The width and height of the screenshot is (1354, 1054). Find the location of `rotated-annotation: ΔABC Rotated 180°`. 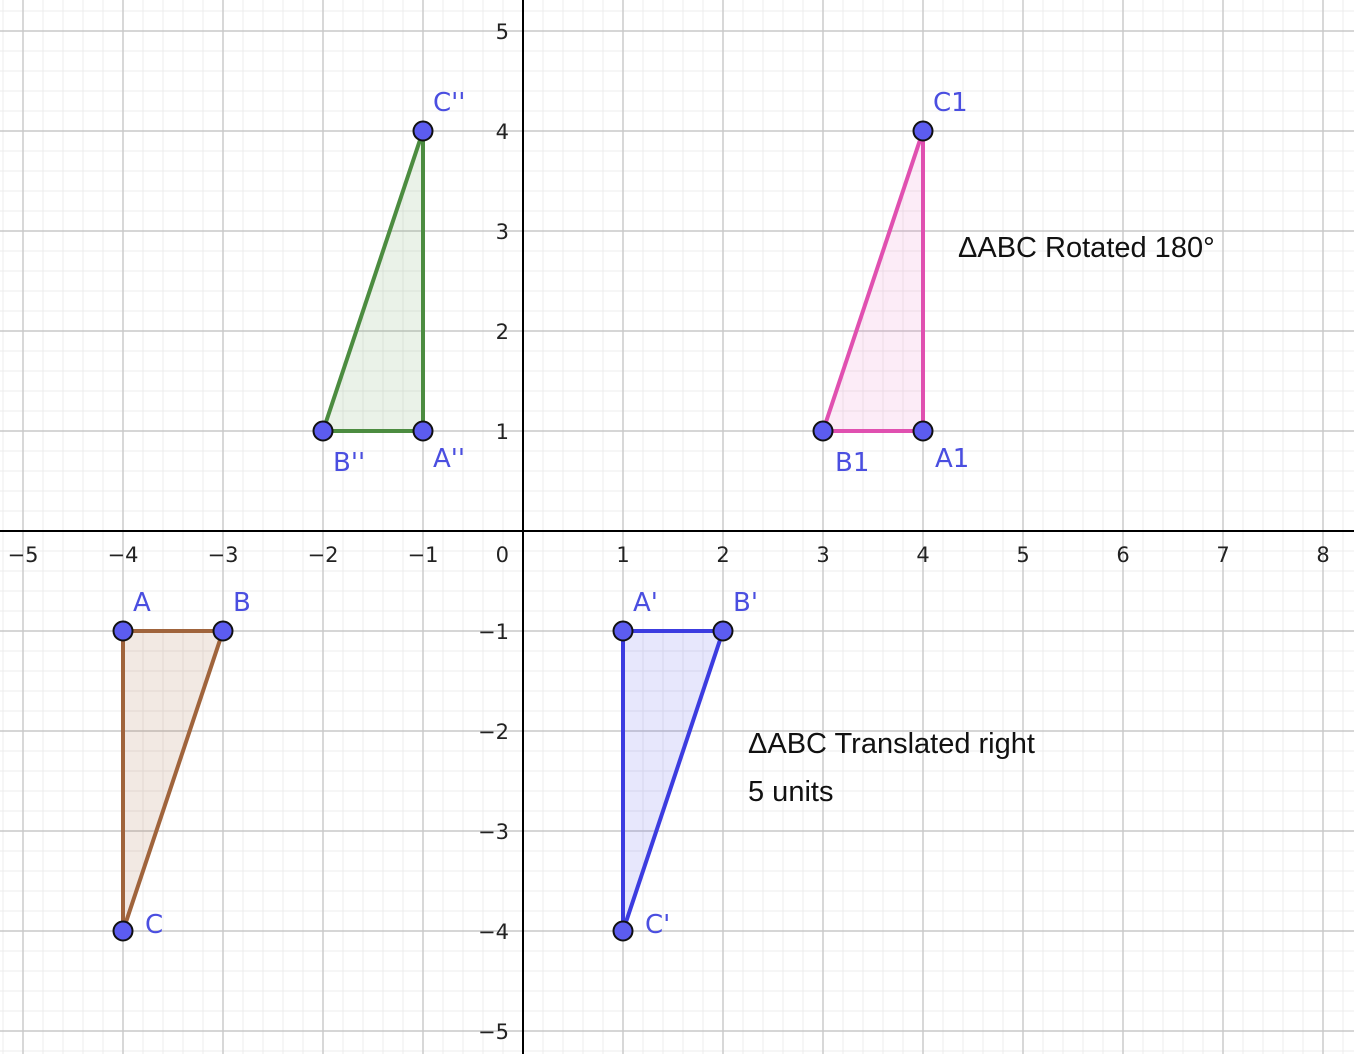

rotated-annotation: ΔABC Rotated 180° is located at coordinates (1086, 248).